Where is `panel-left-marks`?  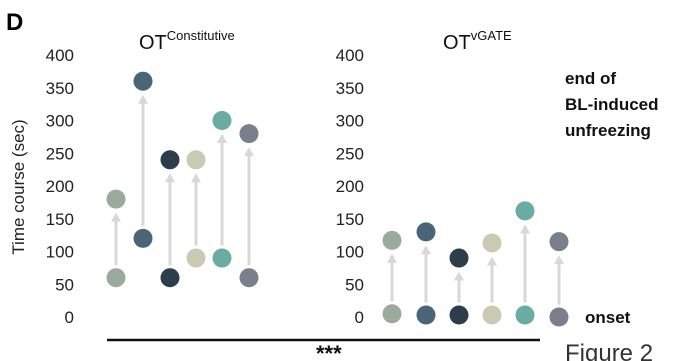
panel-left-marks is located at coordinates (182, 179).